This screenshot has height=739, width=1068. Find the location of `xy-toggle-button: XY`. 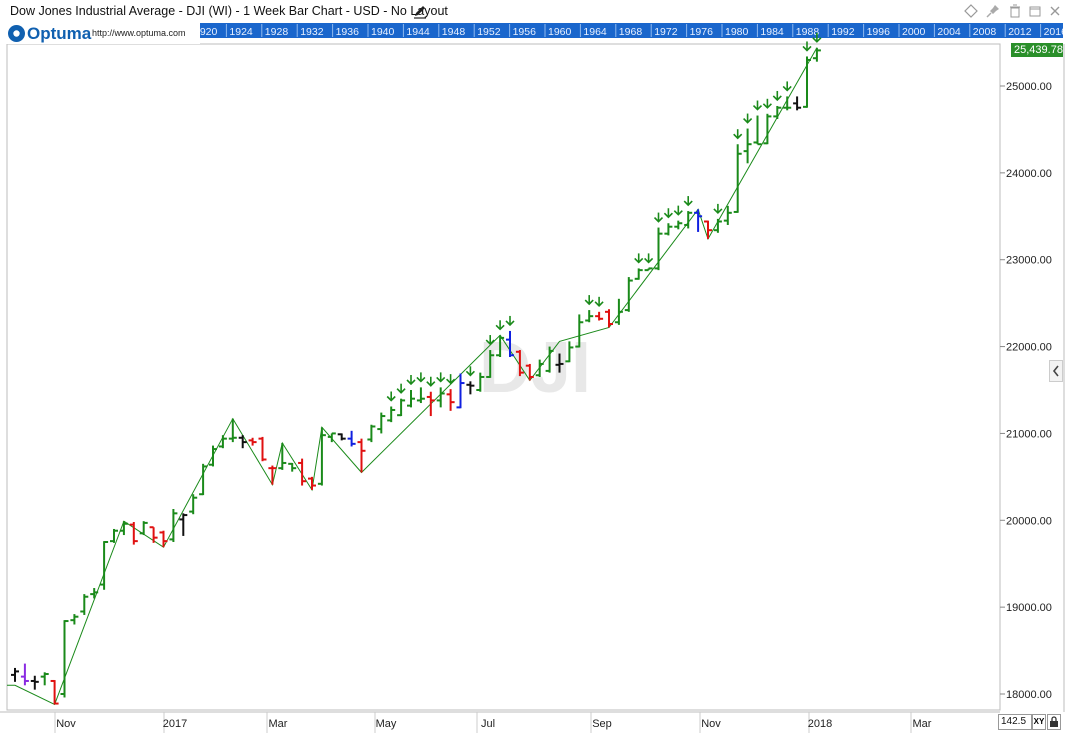

xy-toggle-button: XY is located at coordinates (1039, 722).